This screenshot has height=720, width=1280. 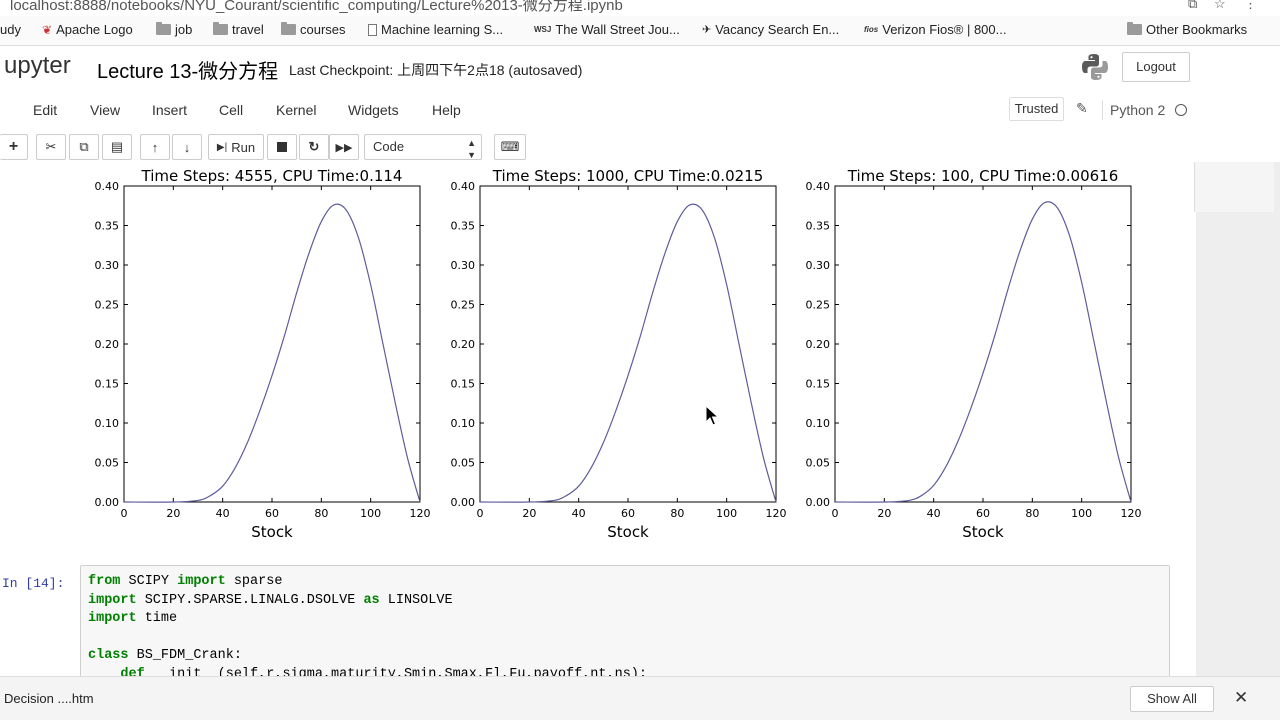 What do you see at coordinates (1193, 5) in the screenshot?
I see `extension-icon: ⧉` at bounding box center [1193, 5].